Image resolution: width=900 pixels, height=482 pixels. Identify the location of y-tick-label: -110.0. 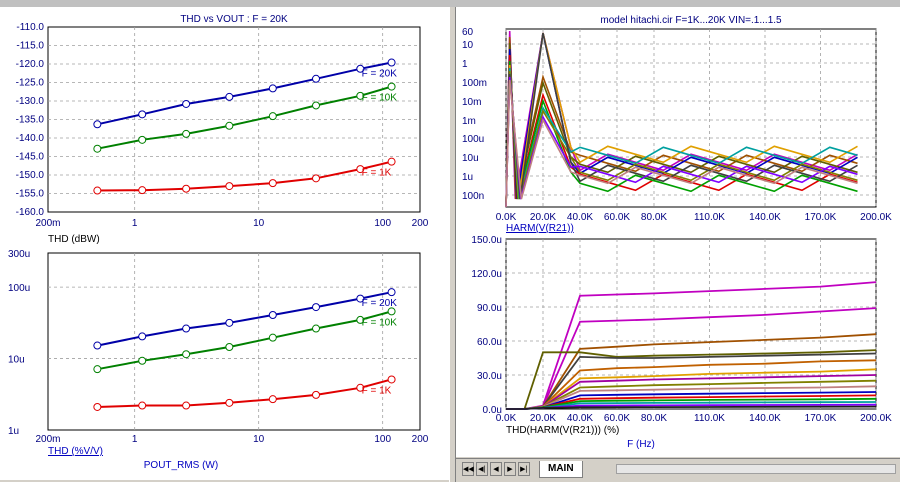
(30, 27).